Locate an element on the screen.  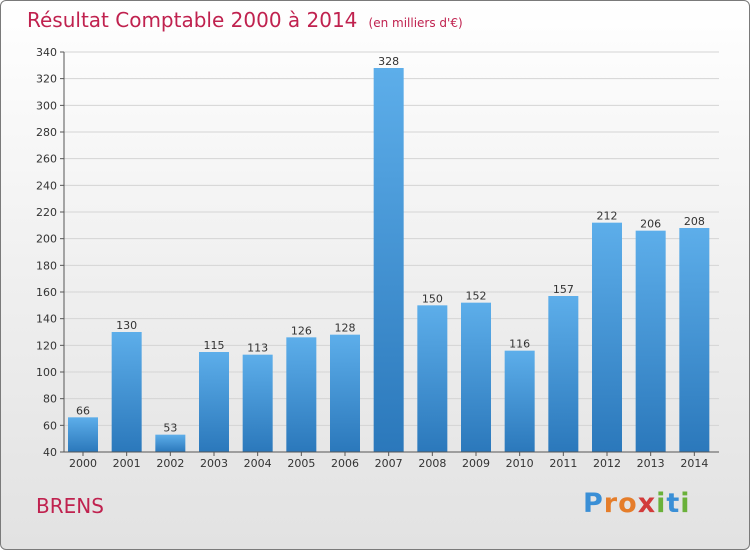
y-tick-label: 120 is located at coordinates (46, 345).